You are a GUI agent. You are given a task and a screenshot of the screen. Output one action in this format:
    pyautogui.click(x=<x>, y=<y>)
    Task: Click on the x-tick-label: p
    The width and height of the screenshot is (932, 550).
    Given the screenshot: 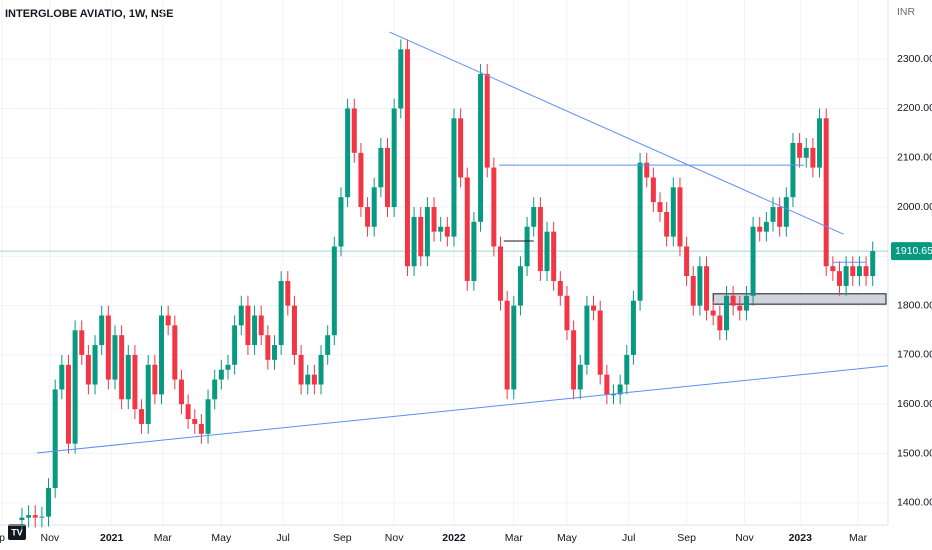 What is the action you would take?
    pyautogui.click(x=2, y=538)
    